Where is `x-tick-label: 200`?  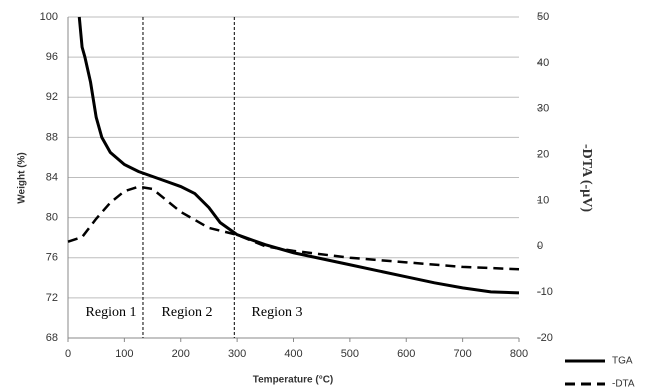 x-tick-label: 200 is located at coordinates (181, 354).